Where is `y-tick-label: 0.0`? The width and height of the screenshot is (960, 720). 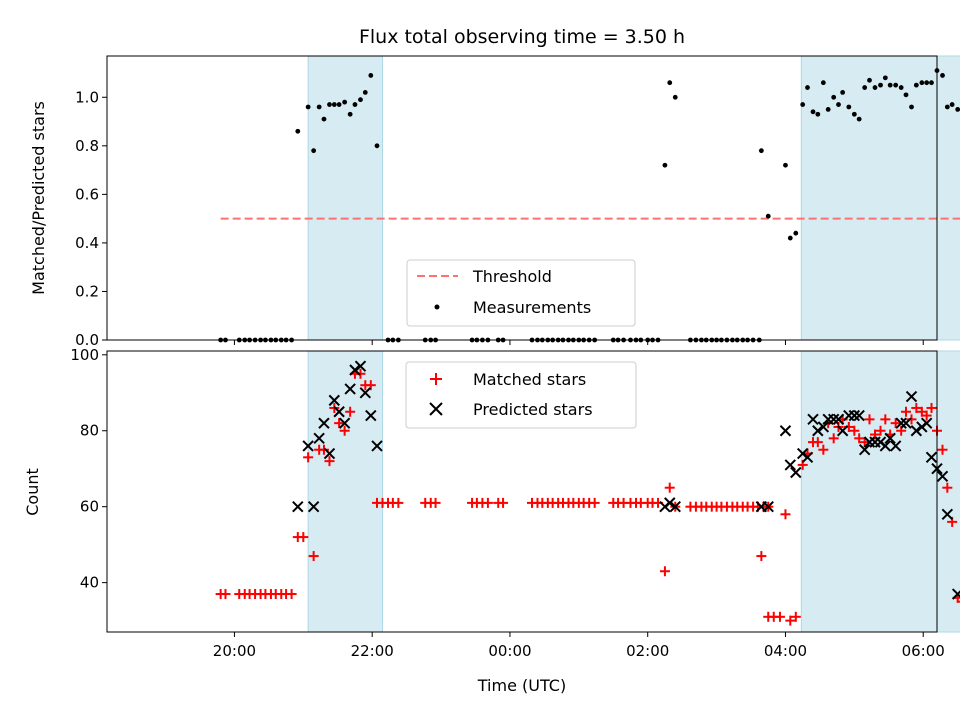 y-tick-label: 0.0 is located at coordinates (87, 340).